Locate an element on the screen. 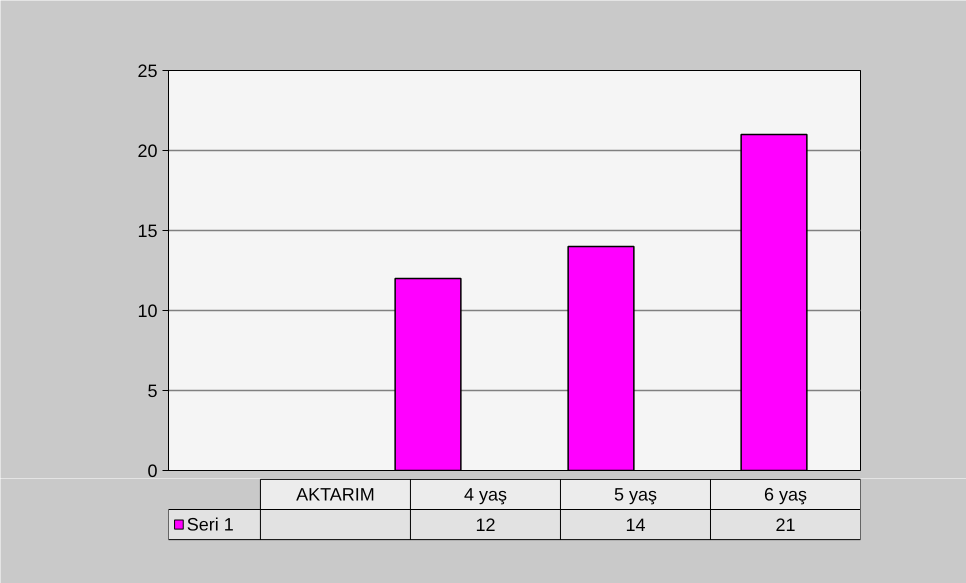  y-tick-label: 20 is located at coordinates (147, 151).